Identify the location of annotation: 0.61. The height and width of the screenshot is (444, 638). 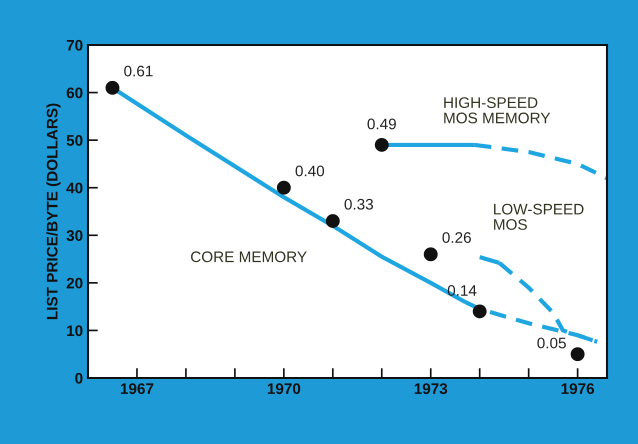
(138, 71).